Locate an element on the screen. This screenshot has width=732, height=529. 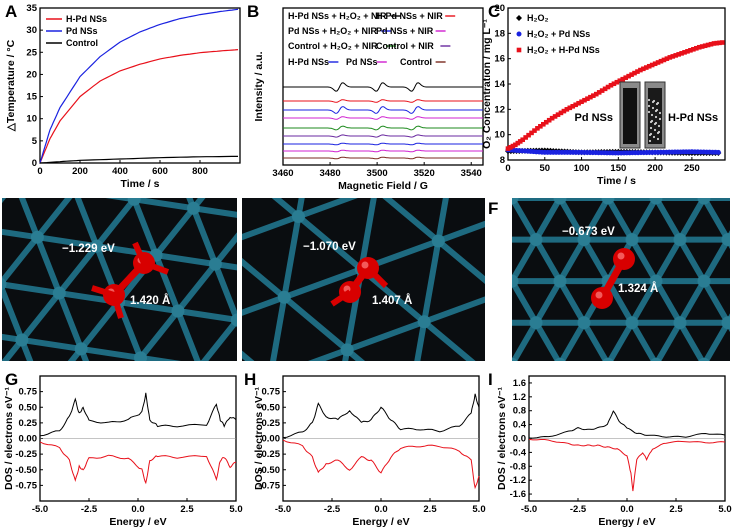
panel-label-g: G is located at coordinates (11, 379).